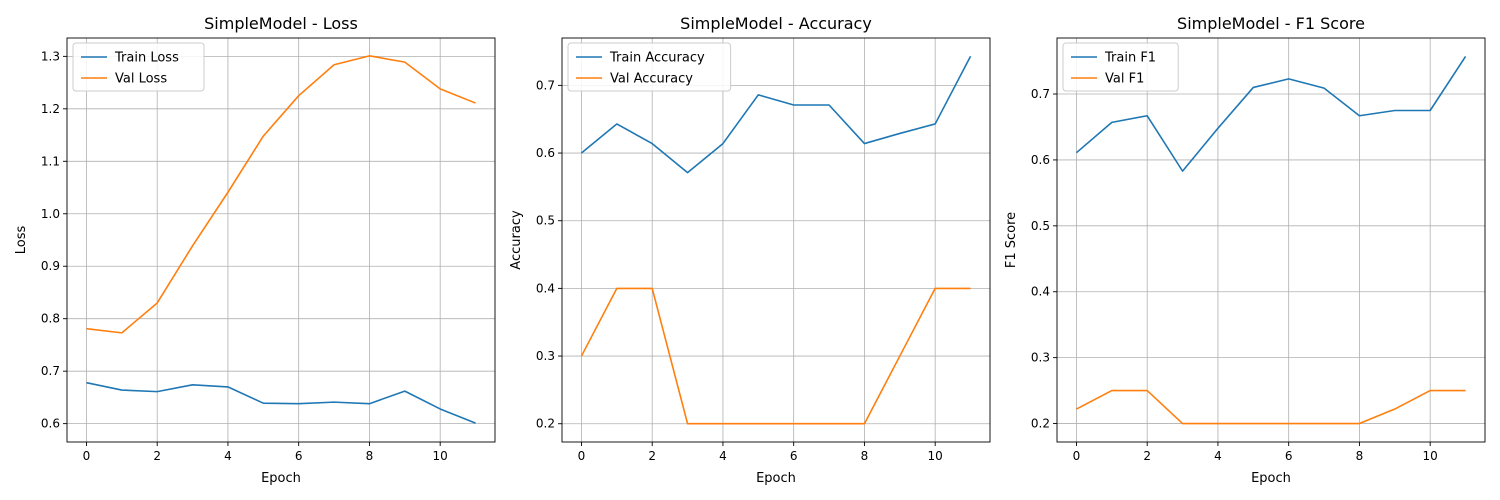  I want to click on legend: Train F1 Val F1, so click(1120, 67).